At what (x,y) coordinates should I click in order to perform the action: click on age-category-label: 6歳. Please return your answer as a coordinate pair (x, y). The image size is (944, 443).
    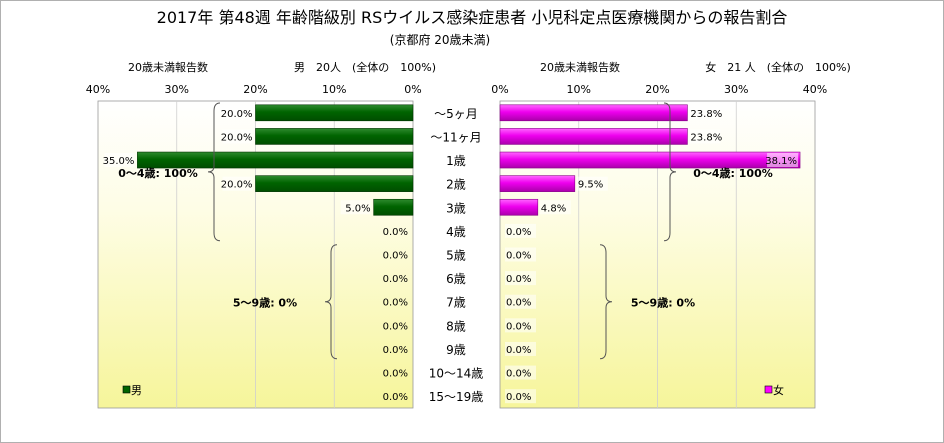
    Looking at the image, I should click on (456, 279).